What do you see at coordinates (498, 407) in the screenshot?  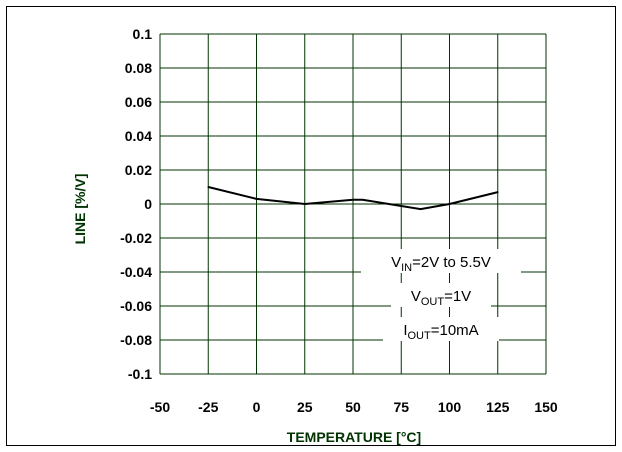 I see `x-tick-label: 125` at bounding box center [498, 407].